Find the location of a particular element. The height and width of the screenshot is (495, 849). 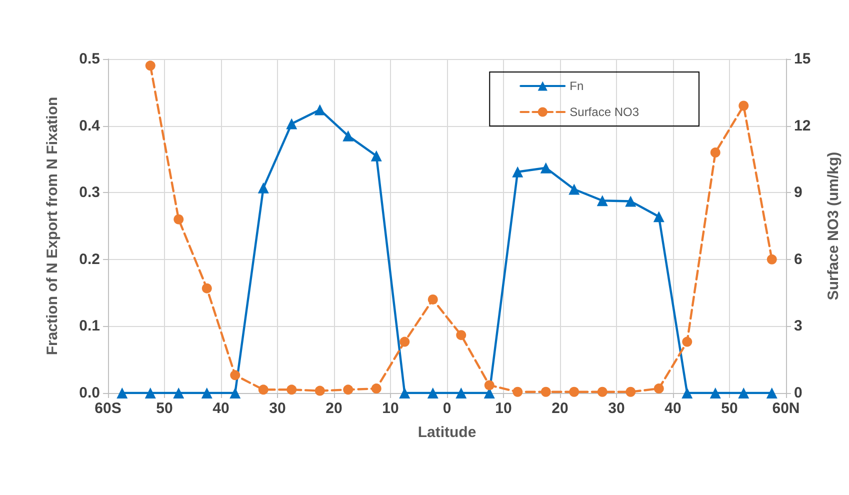

y2-tick-label: 9 is located at coordinates (798, 193).